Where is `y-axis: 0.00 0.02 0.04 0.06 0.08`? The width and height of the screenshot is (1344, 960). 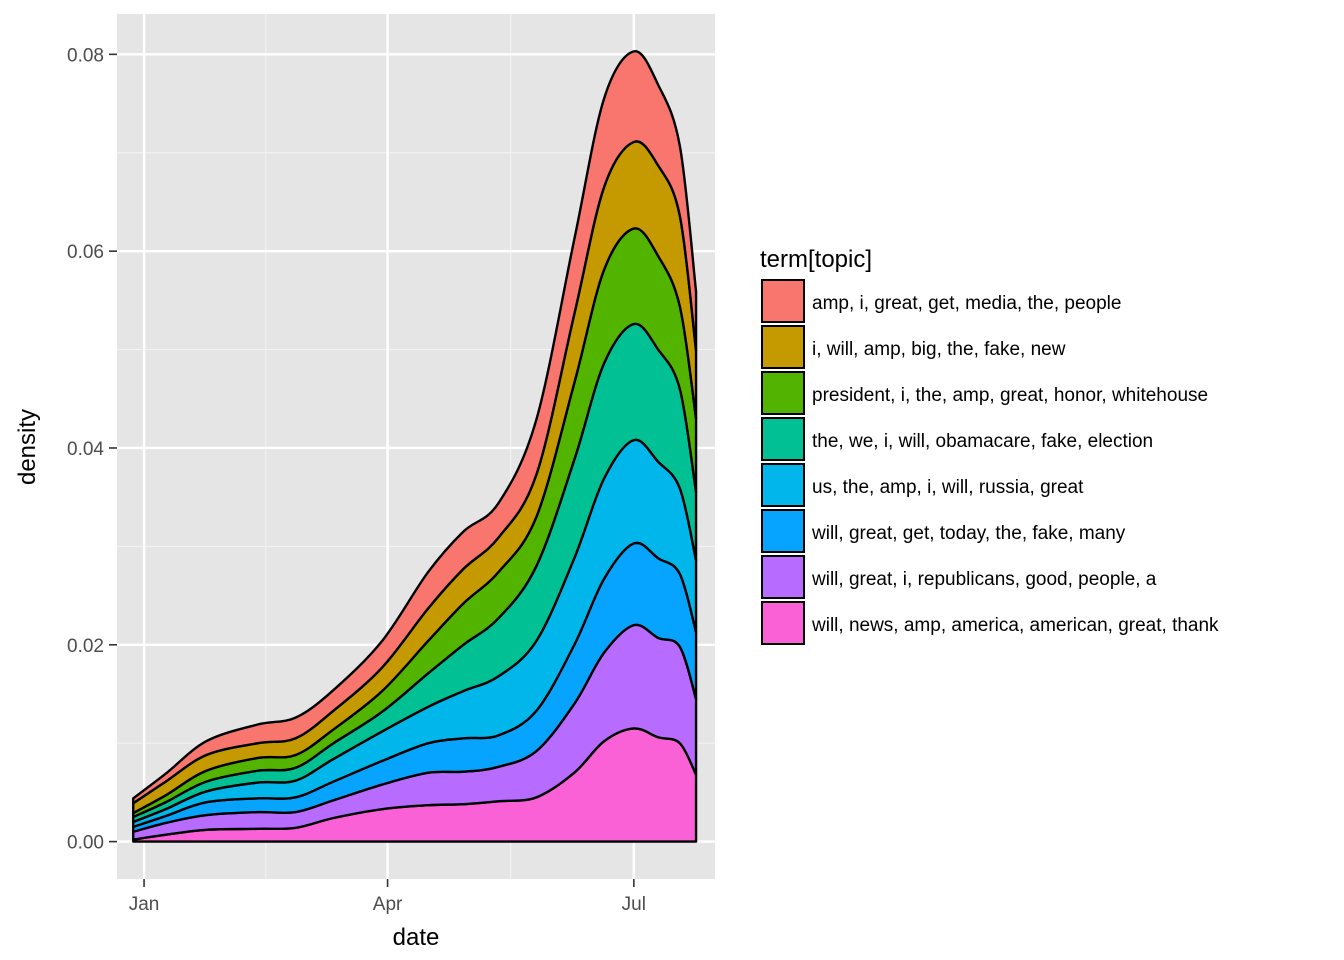
y-axis: 0.00 0.02 0.04 0.06 0.08 is located at coordinates (92, 449).